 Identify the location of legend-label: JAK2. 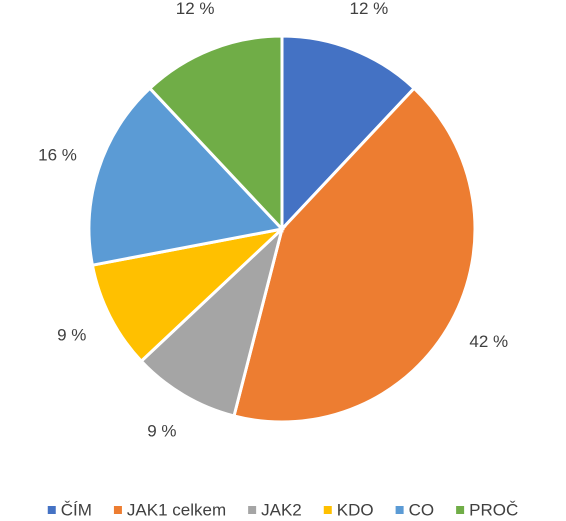
(281, 509).